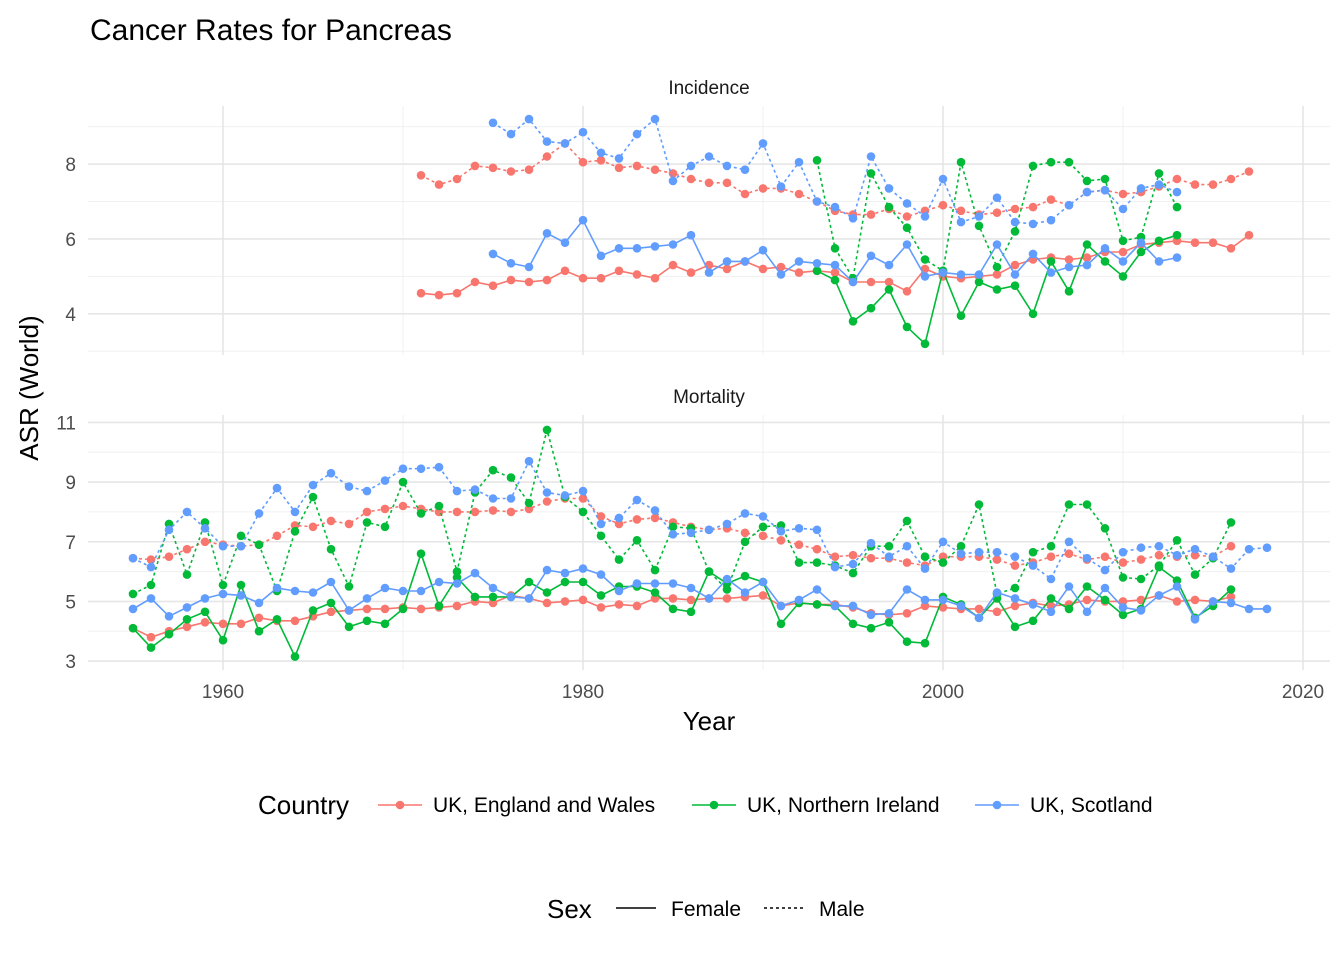  I want to click on legend-key-point, so click(400, 805).